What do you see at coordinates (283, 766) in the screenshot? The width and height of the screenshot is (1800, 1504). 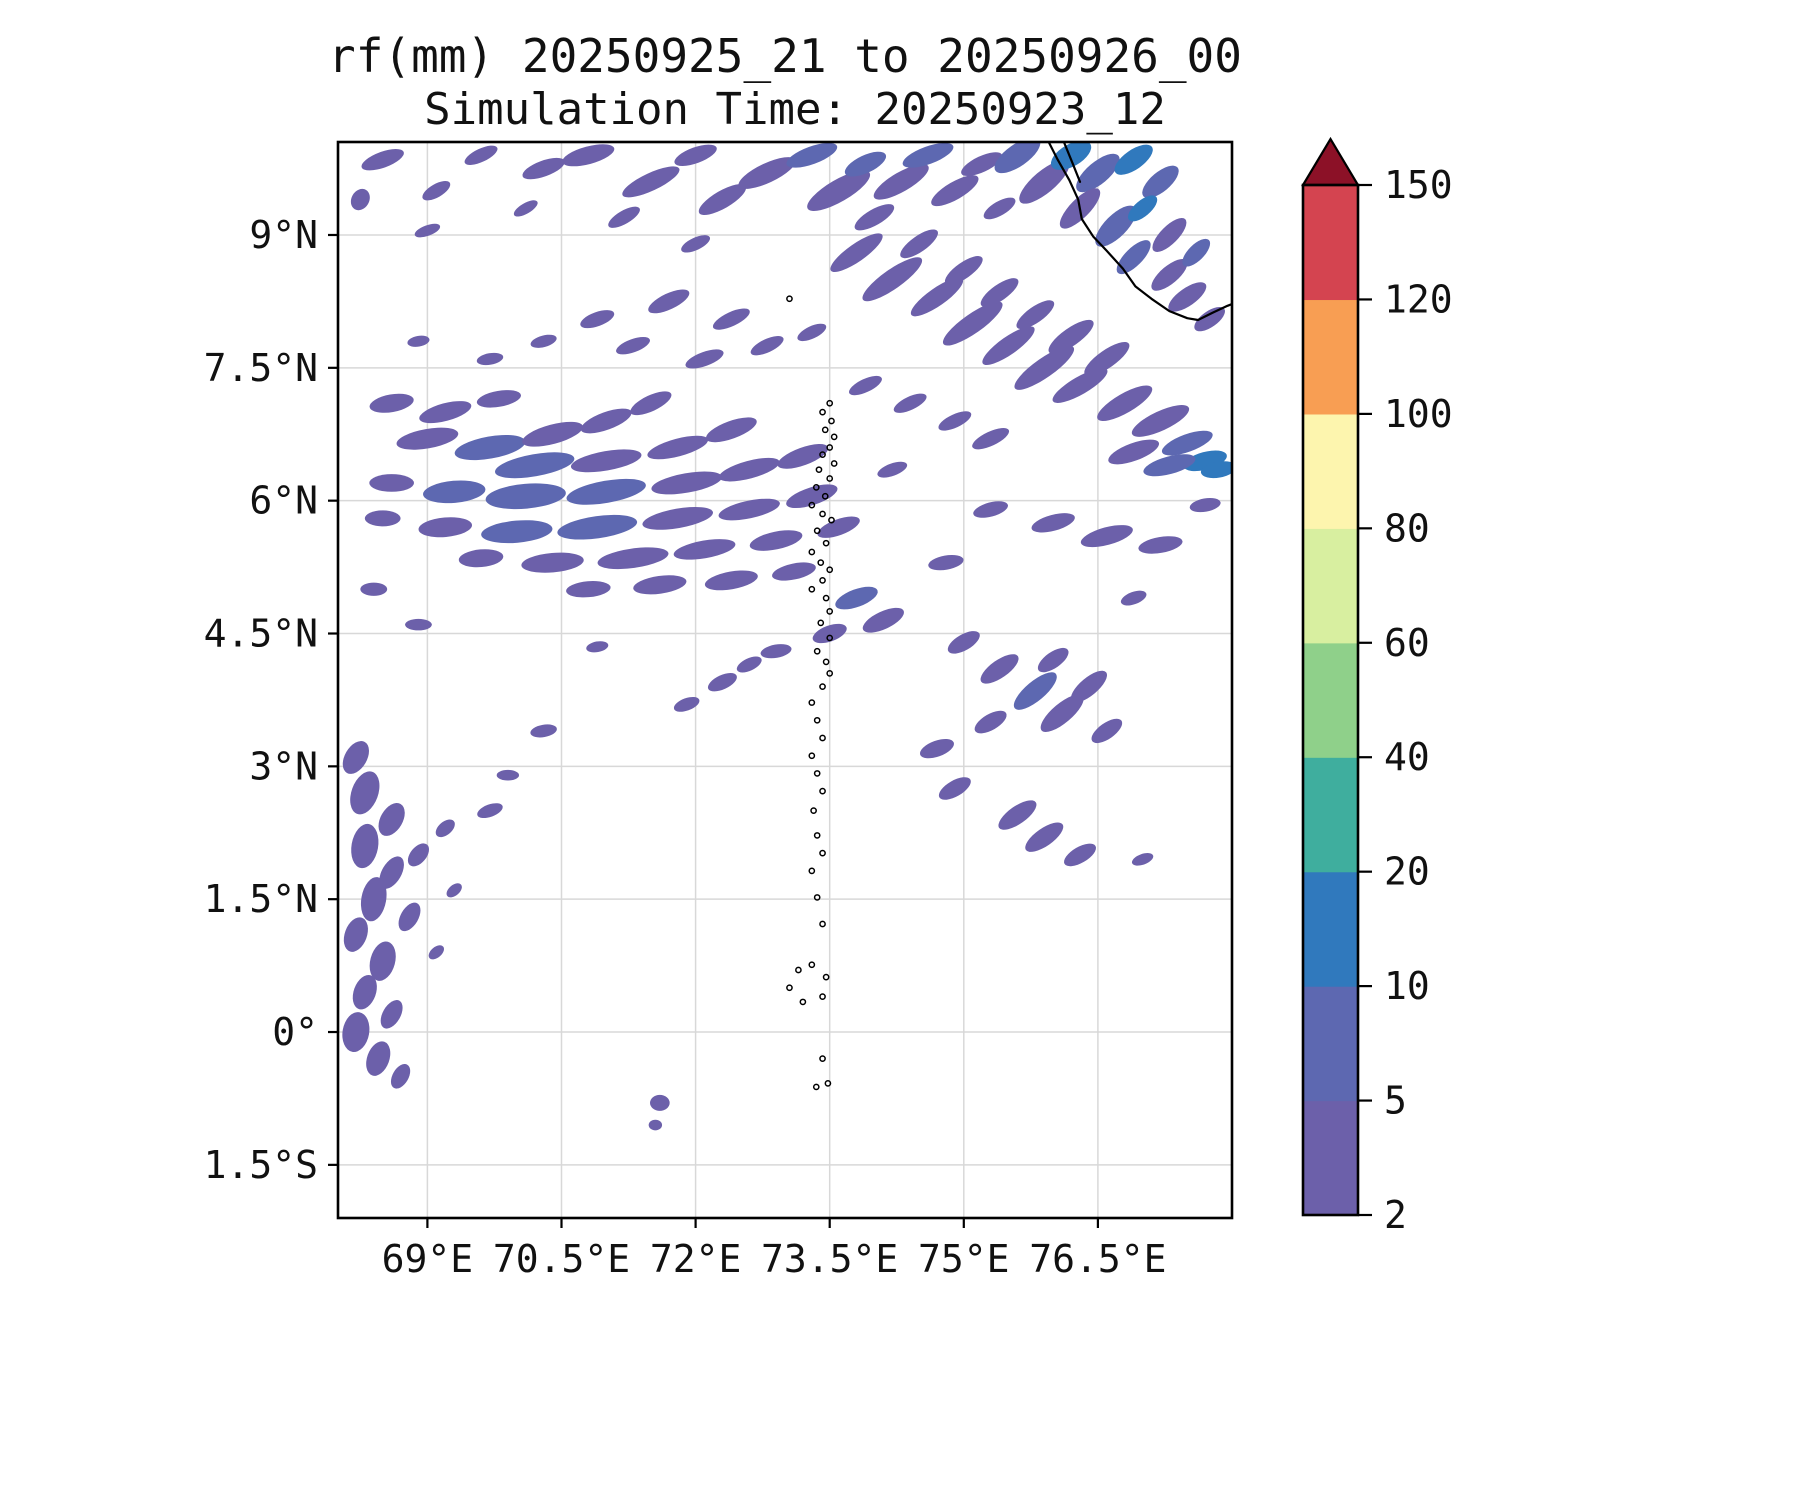 I see `y-tick-label: 3°N` at bounding box center [283, 766].